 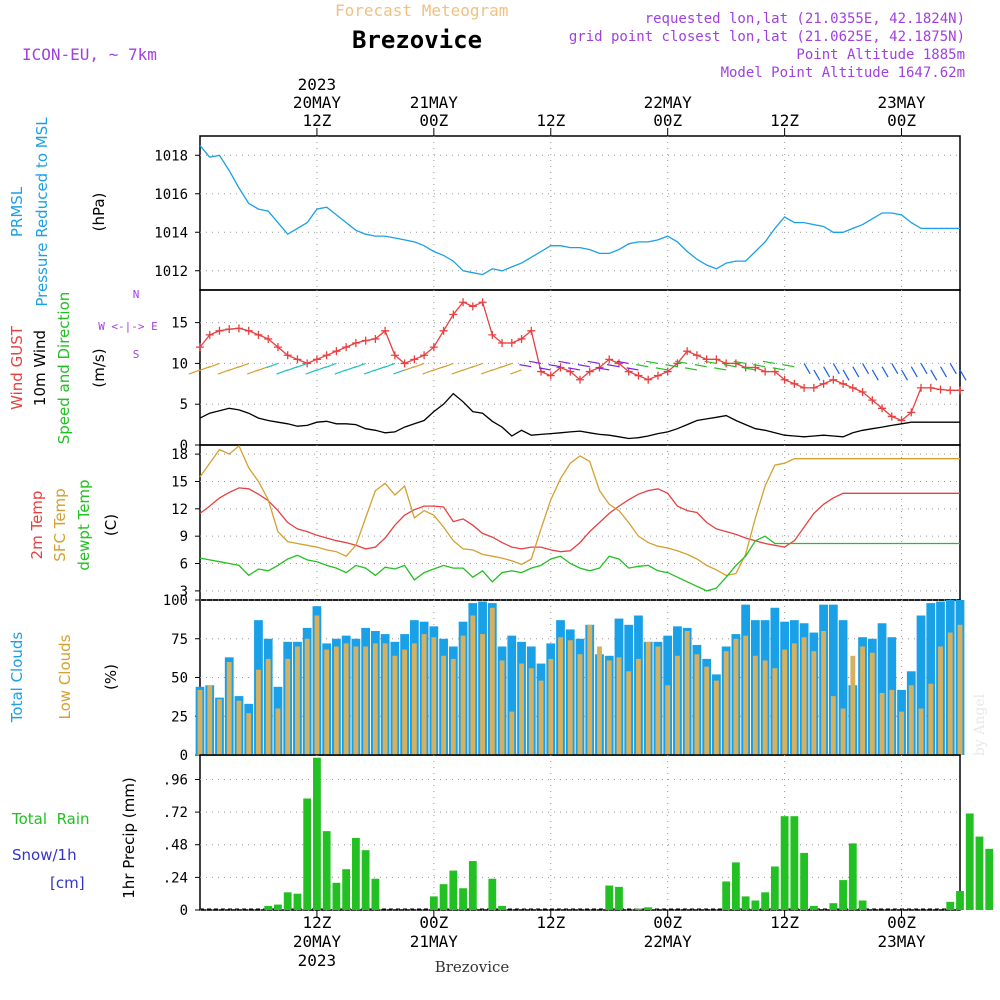 I want to click on wind-label-10m: 10m Wind, so click(x=40, y=368).